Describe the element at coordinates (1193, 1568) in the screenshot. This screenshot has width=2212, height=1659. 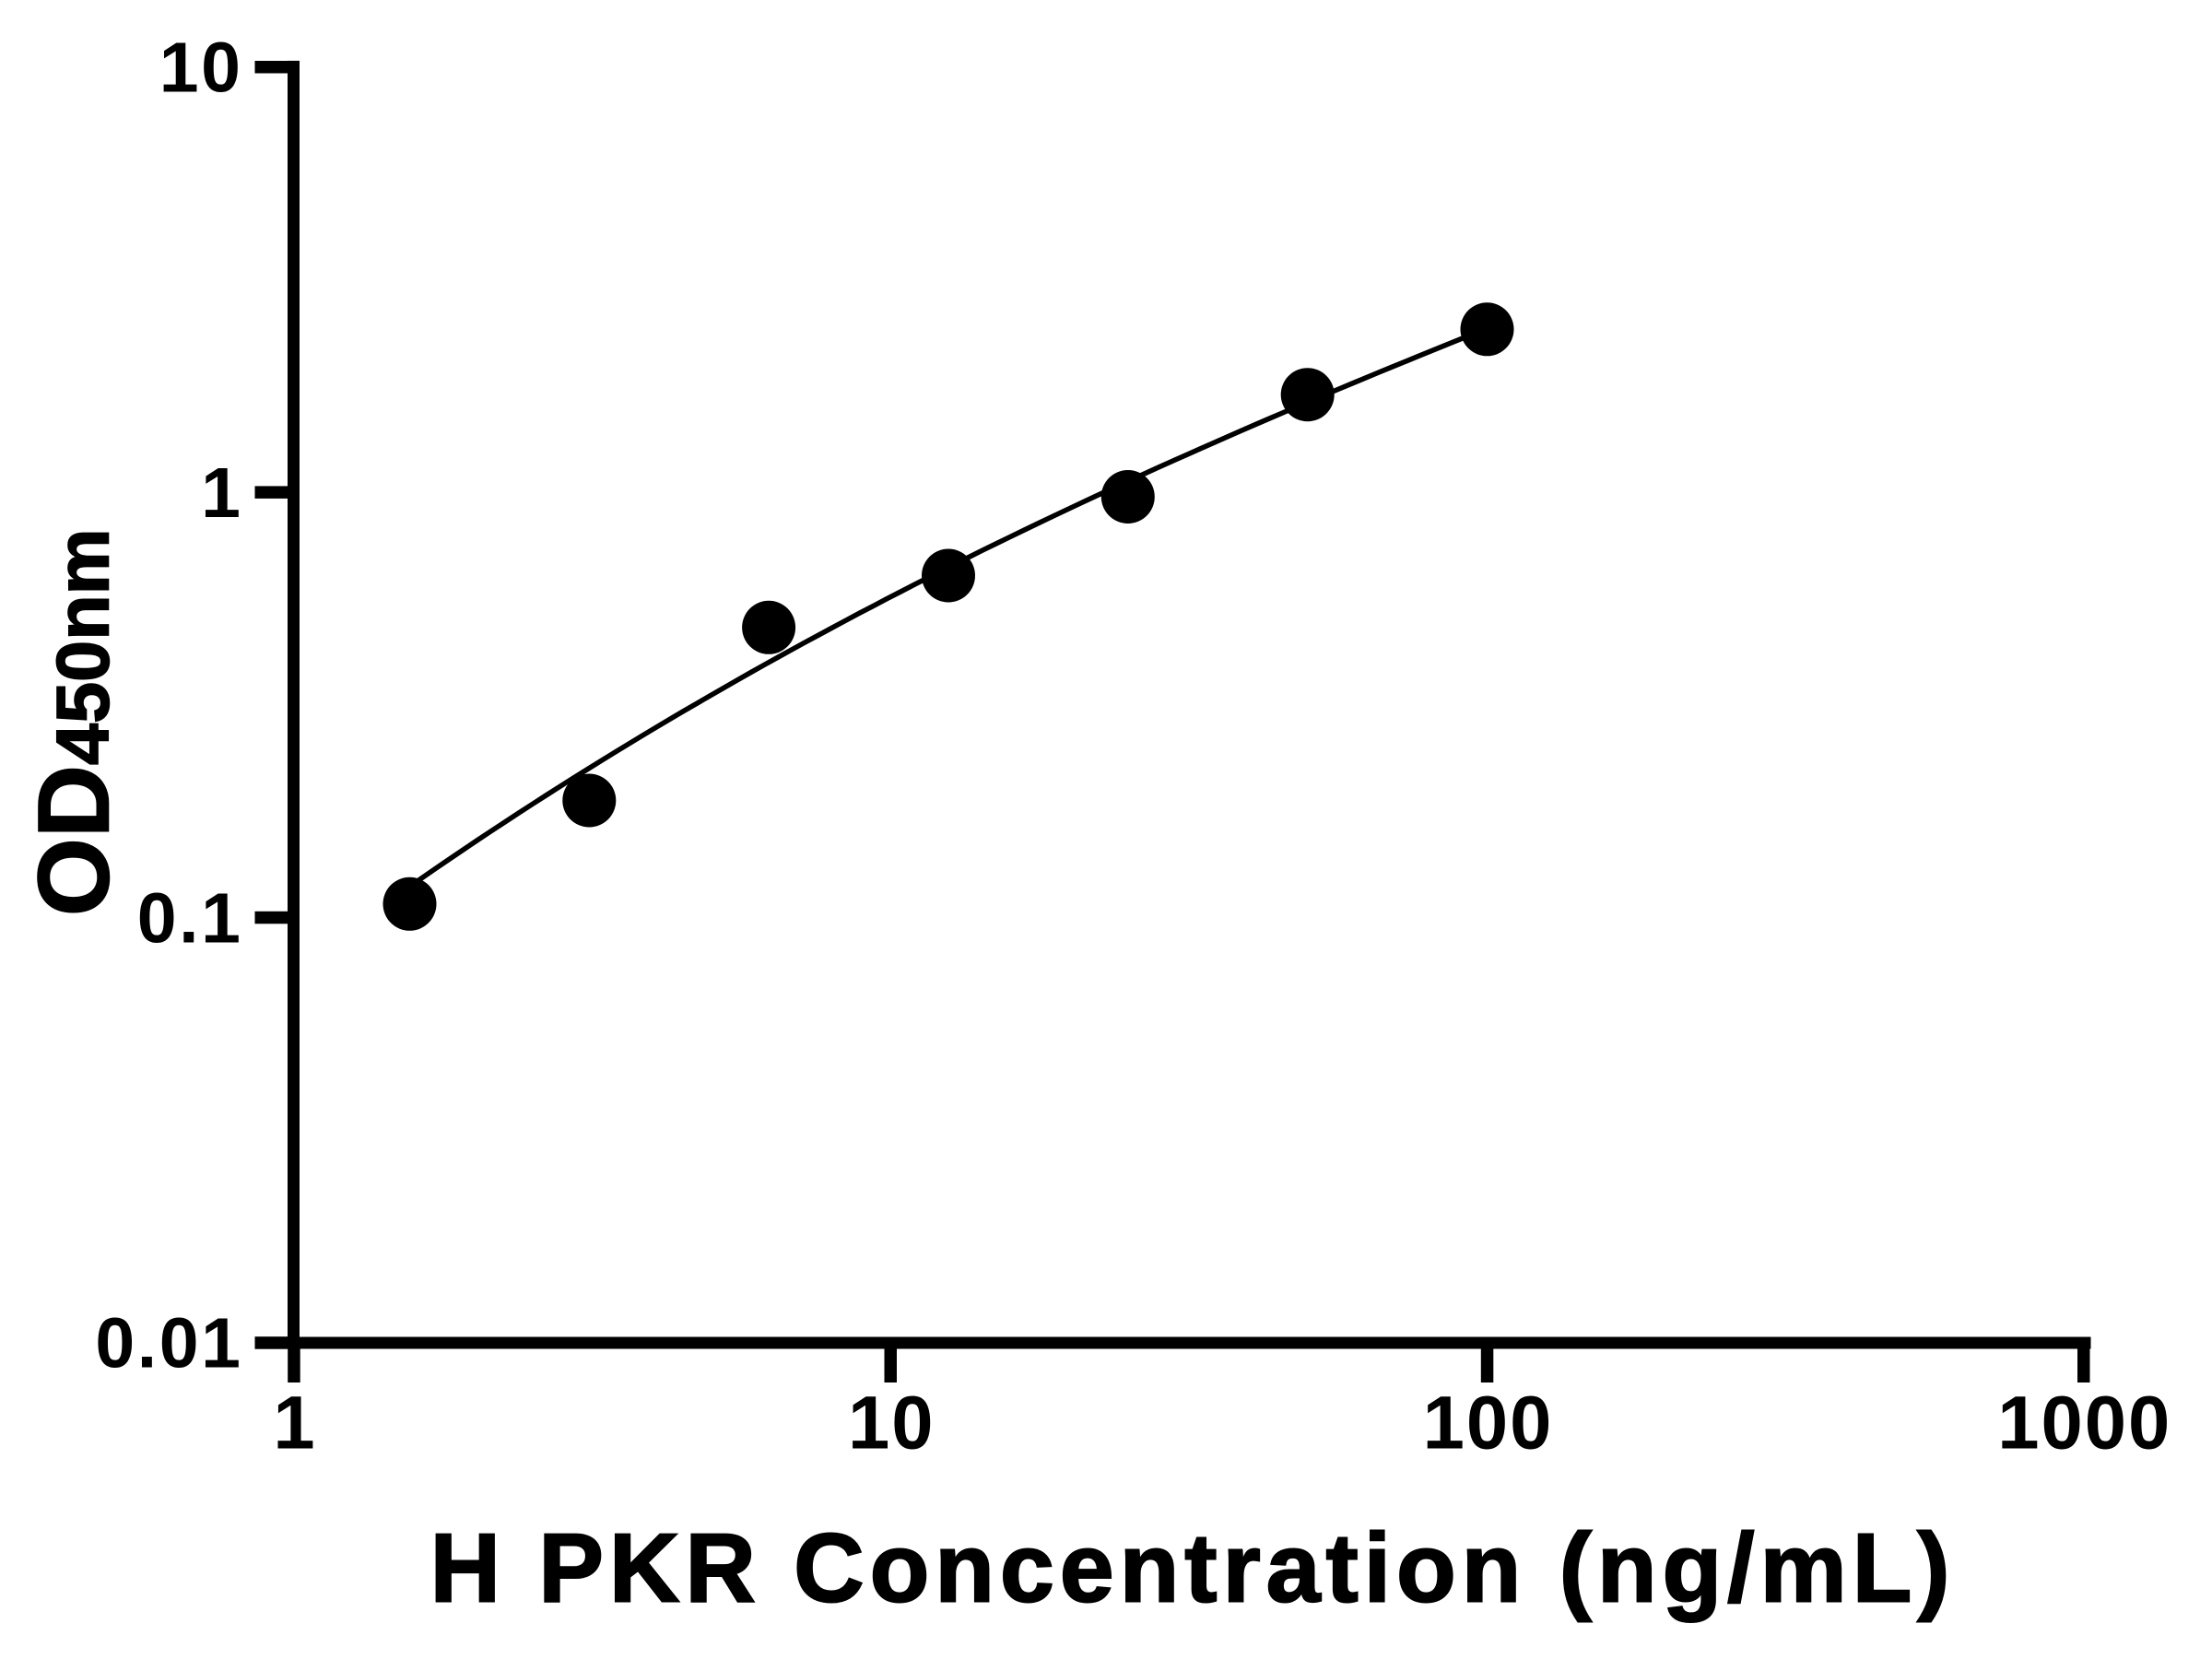
I see `svg-text: H PKR Concentration (ng/mL)` at that location.